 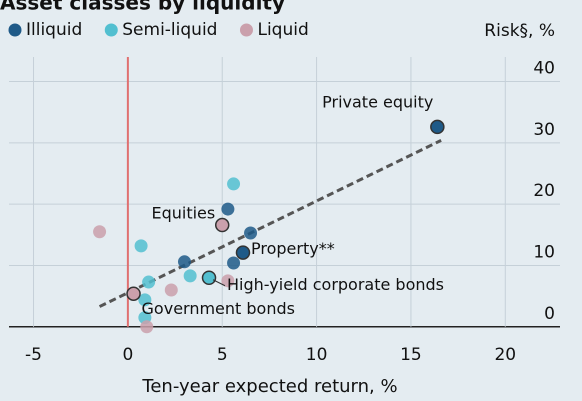 I want to click on x-tick-label: 0, so click(x=127, y=355).